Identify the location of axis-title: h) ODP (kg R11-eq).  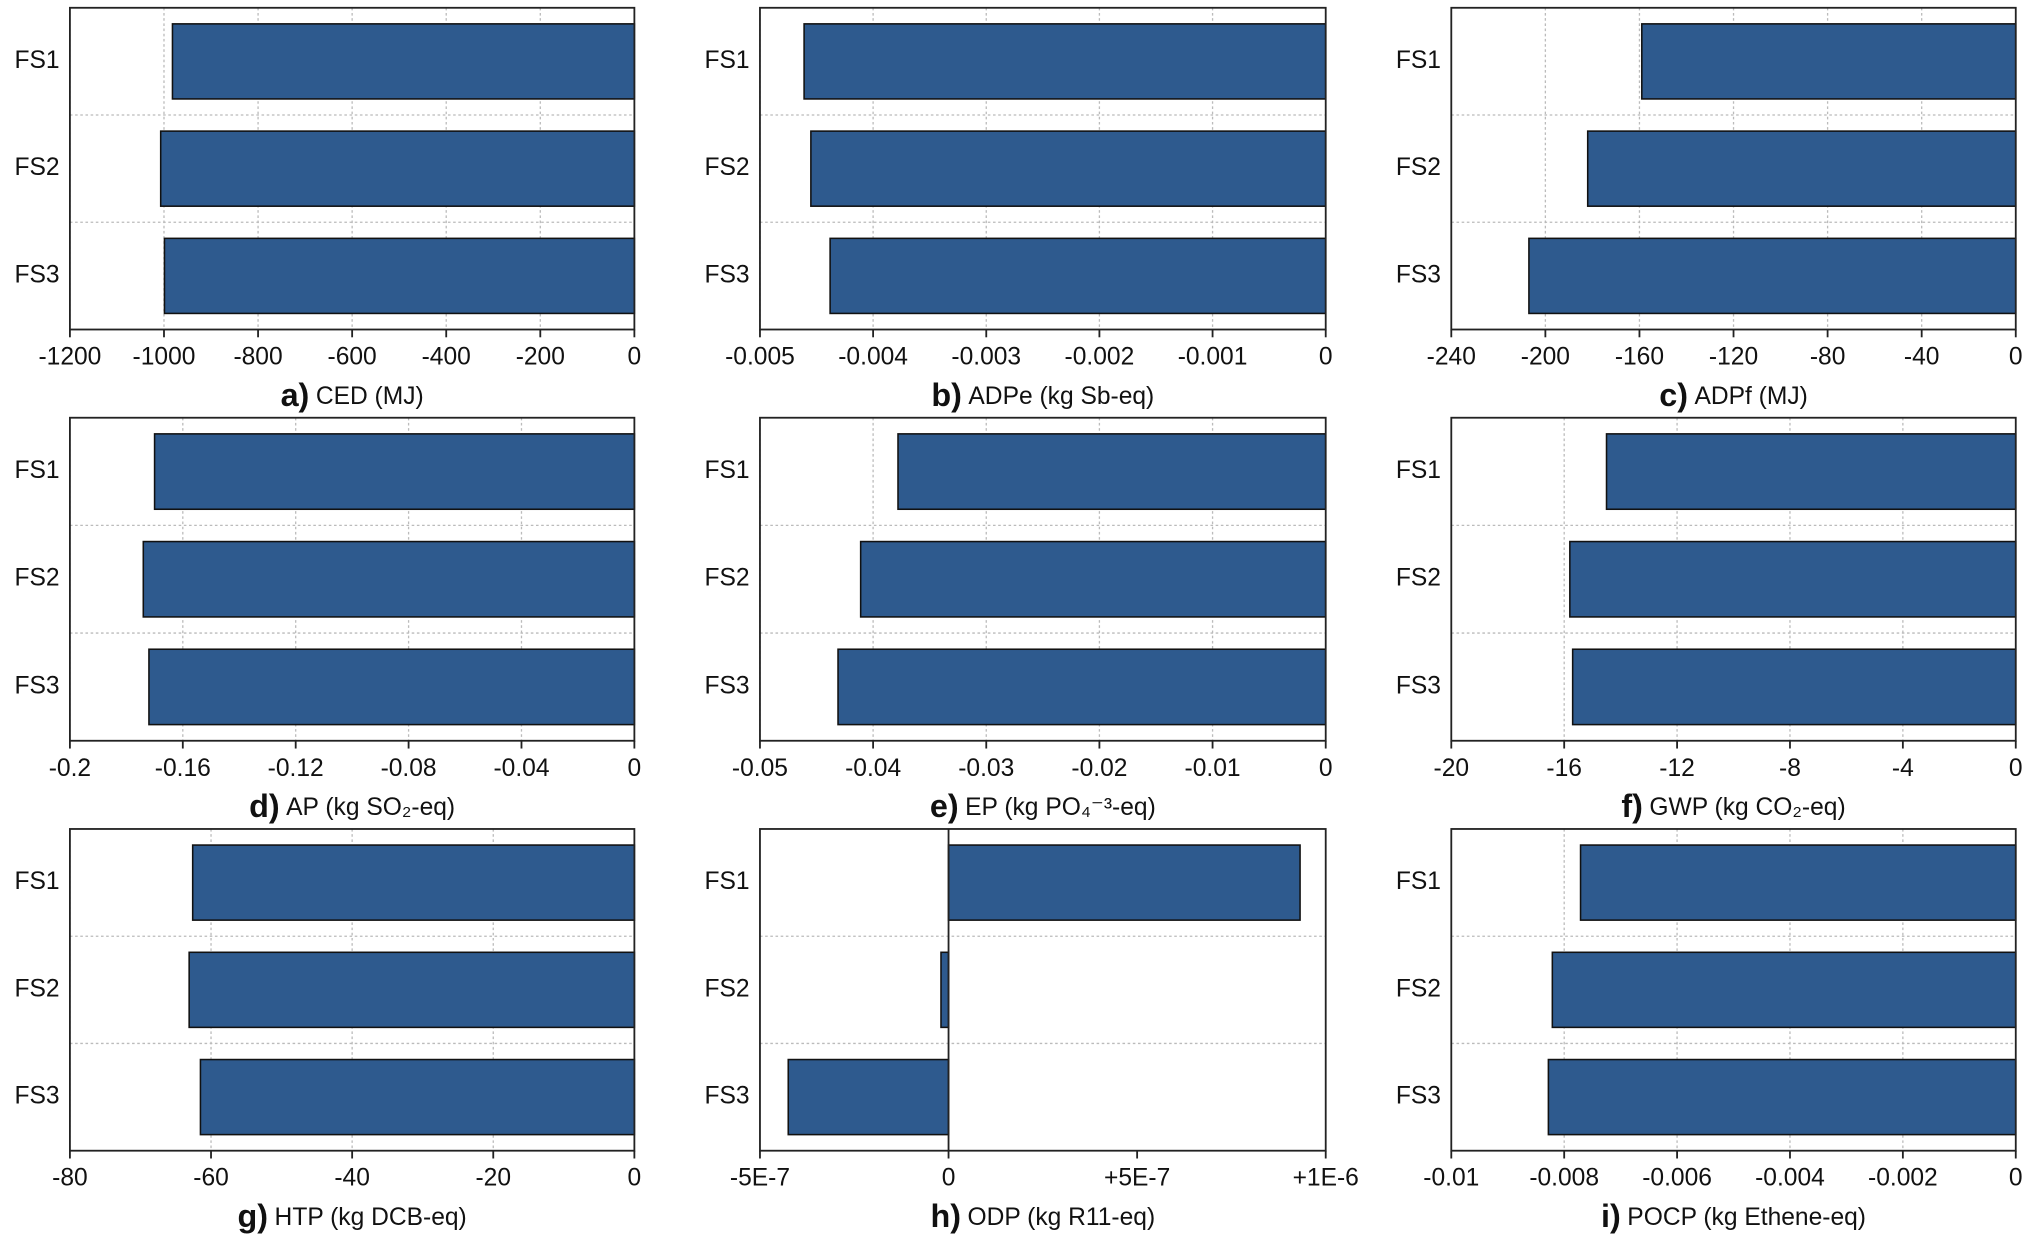
(1043, 1216).